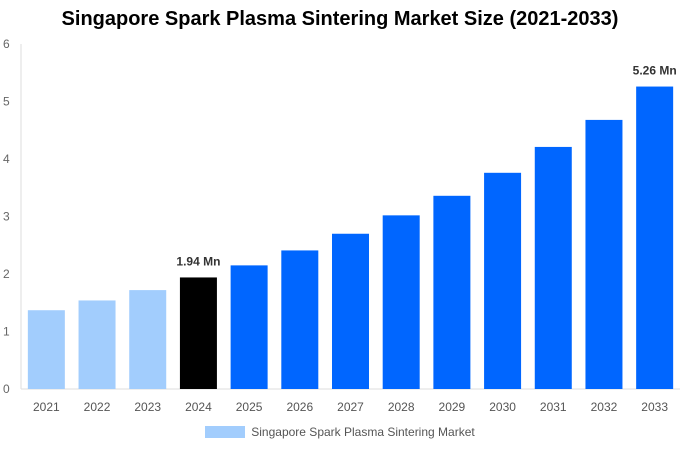 The height and width of the screenshot is (450, 680). I want to click on legend: Singapore Spark Plasma Sintering Market, so click(340, 432).